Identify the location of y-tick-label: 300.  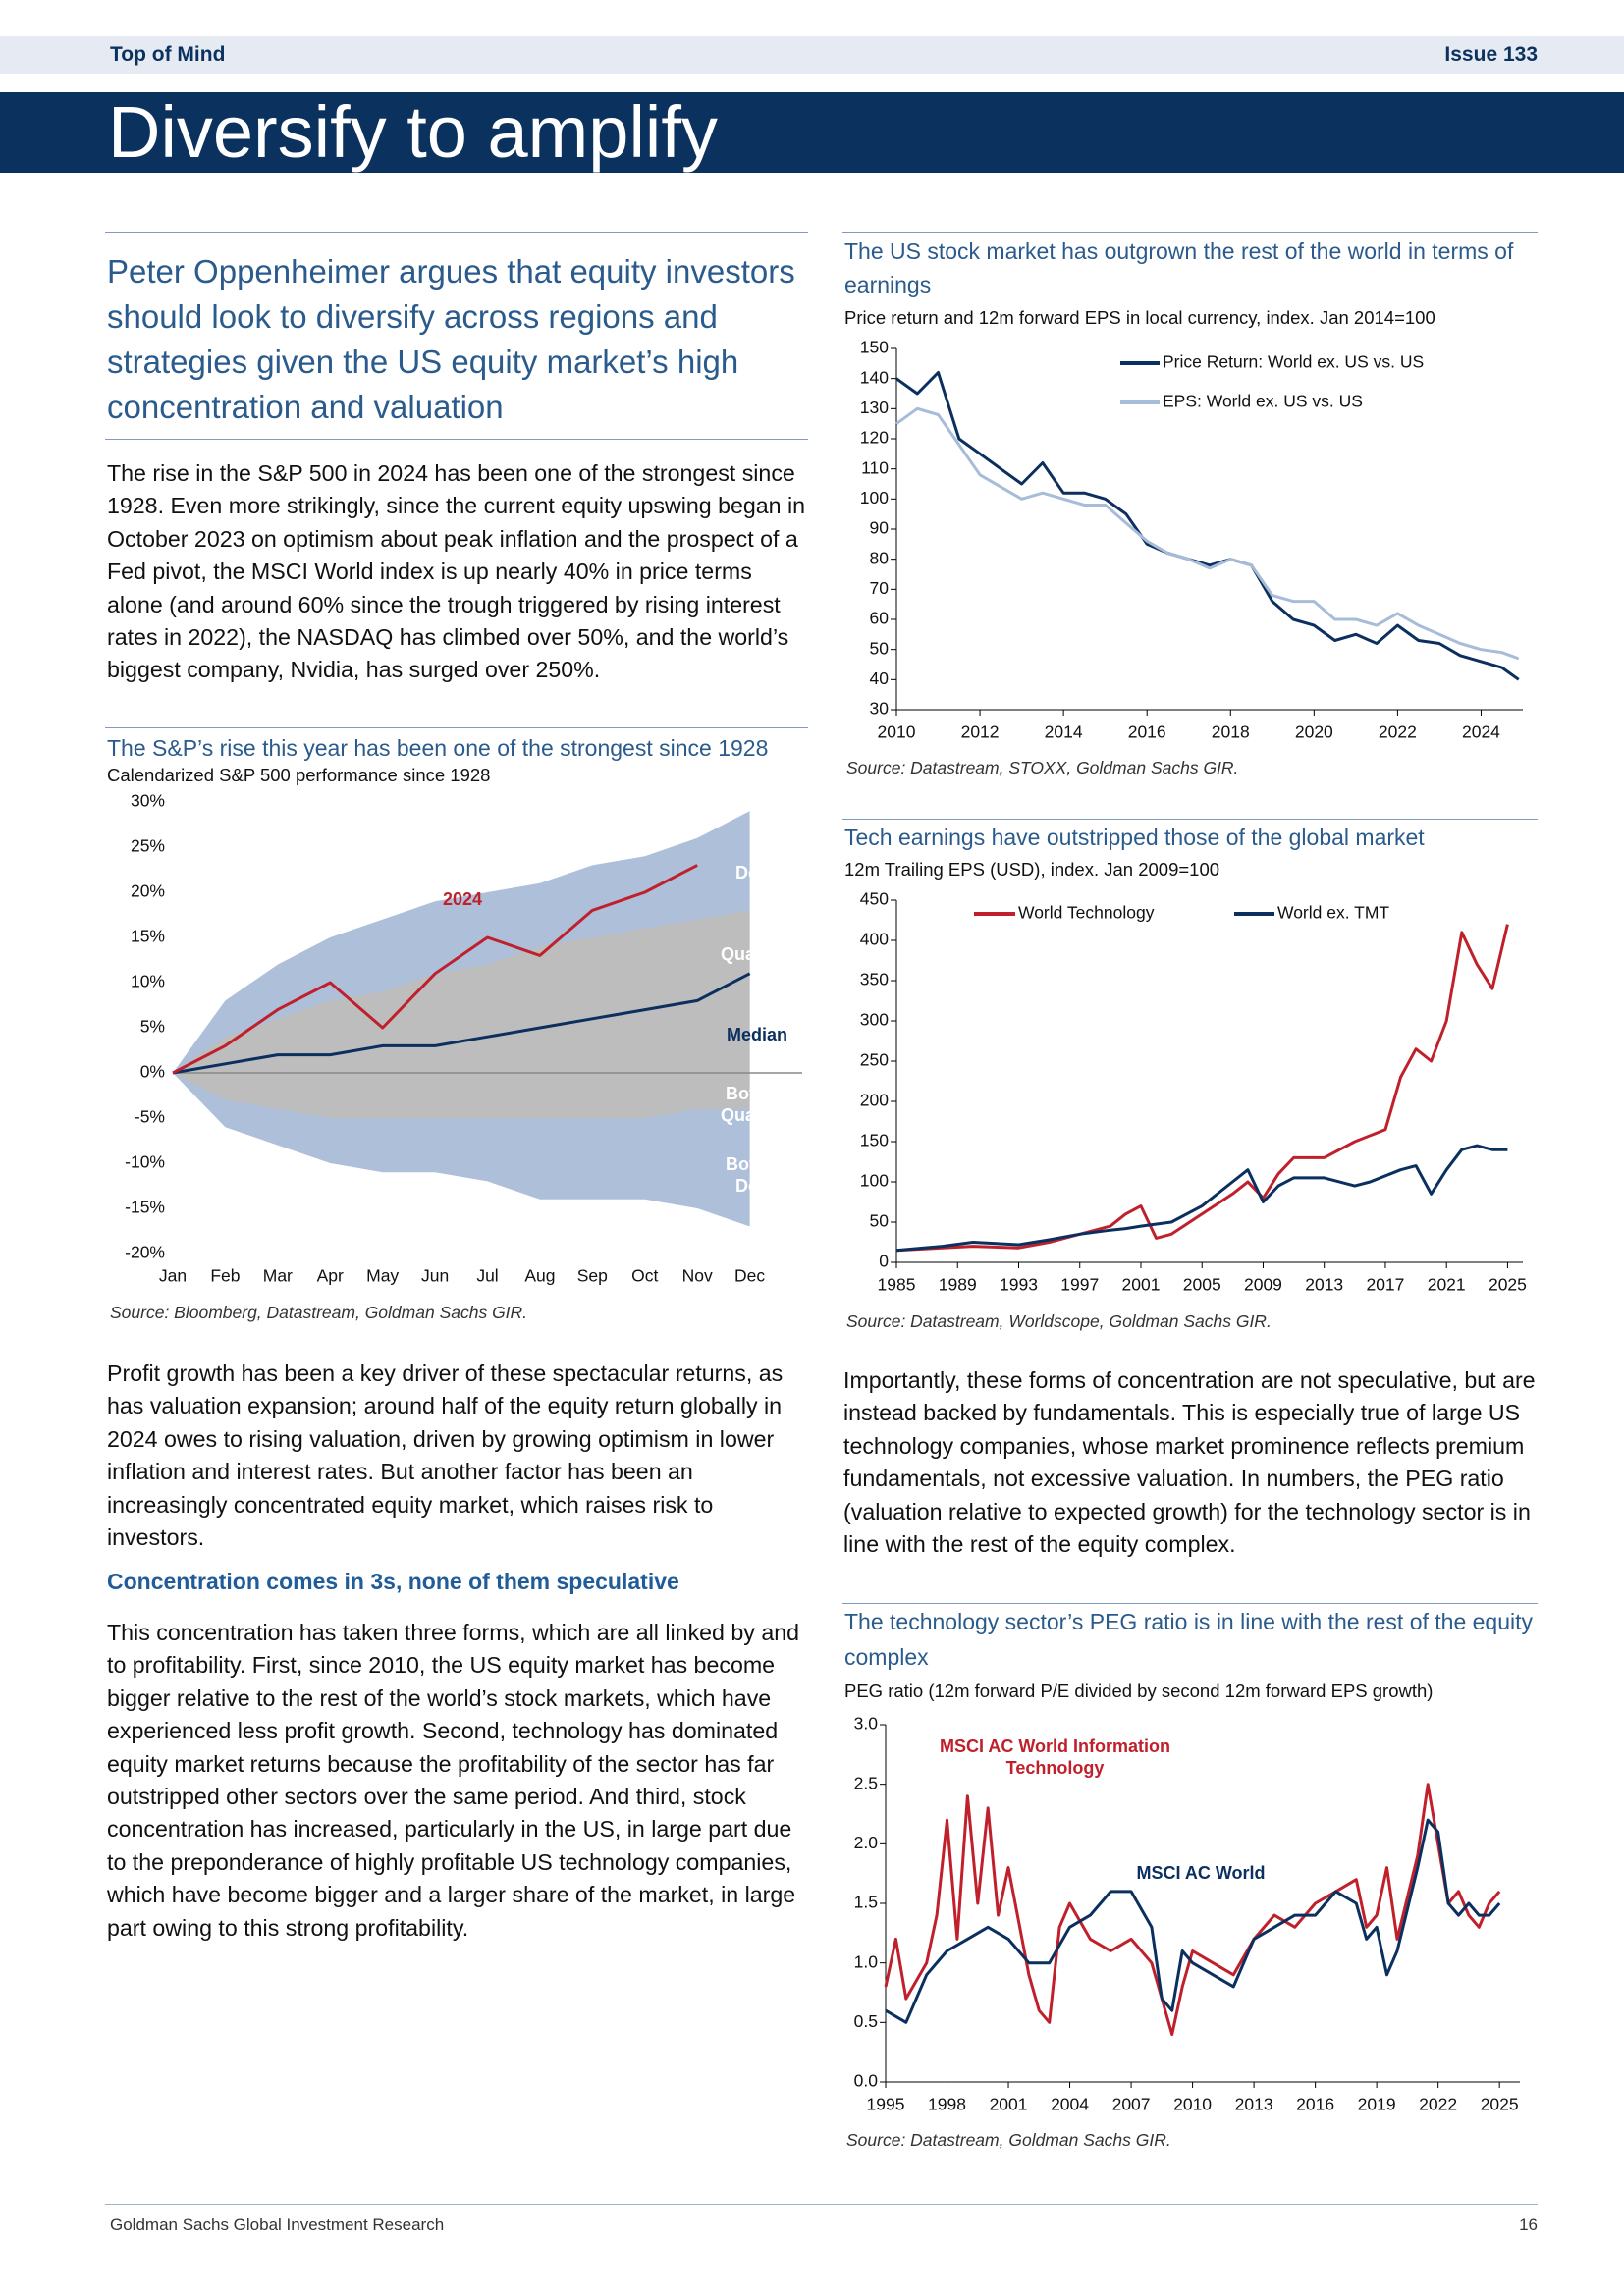
(874, 1020).